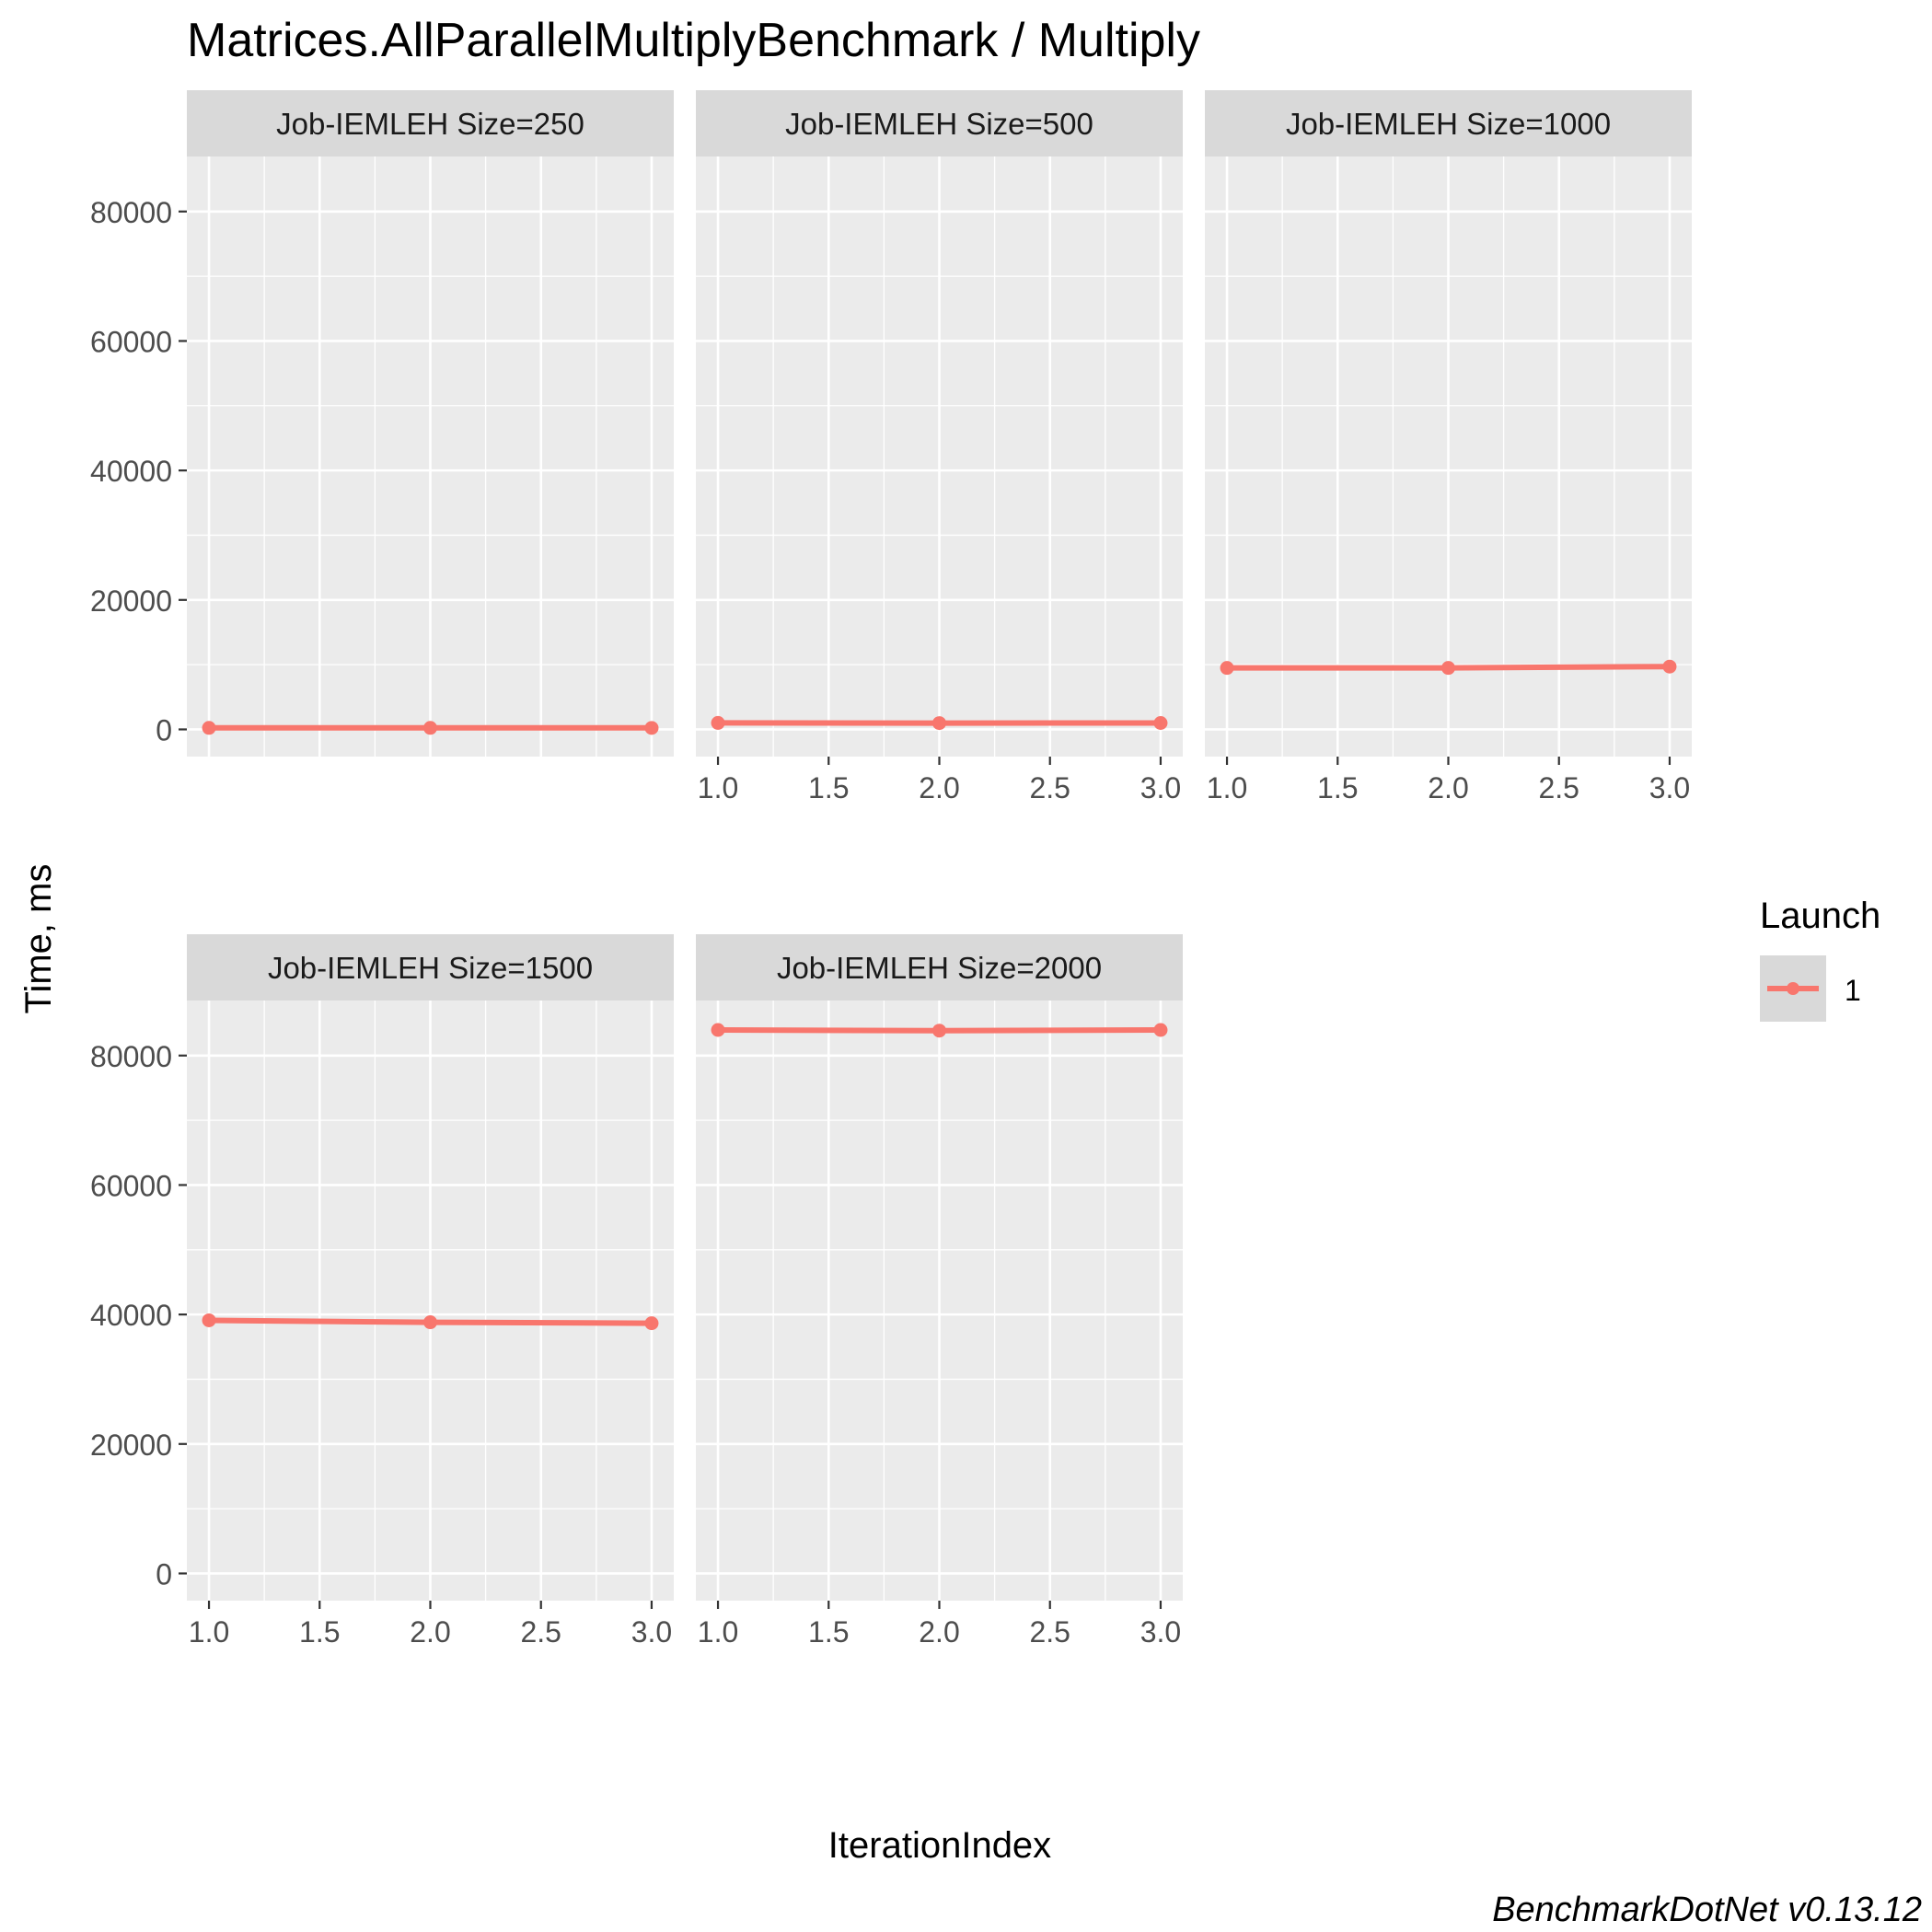  I want to click on facet-strip-label: Job-IEMLEH Size=1500, so click(431, 968).